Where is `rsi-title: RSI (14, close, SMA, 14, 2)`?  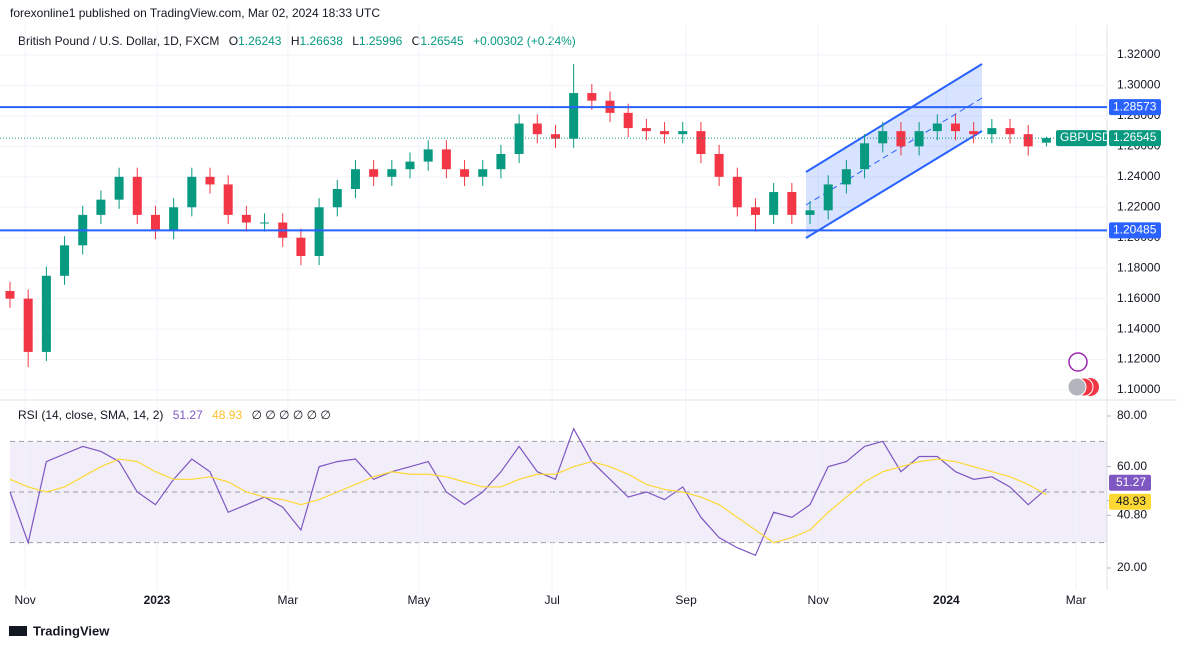 rsi-title: RSI (14, close, SMA, 14, 2) is located at coordinates (90, 415).